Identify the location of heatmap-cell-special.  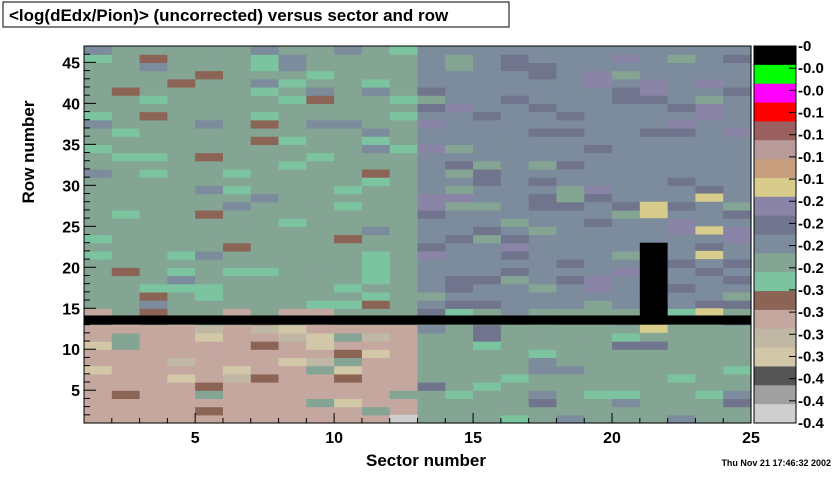
(709, 197).